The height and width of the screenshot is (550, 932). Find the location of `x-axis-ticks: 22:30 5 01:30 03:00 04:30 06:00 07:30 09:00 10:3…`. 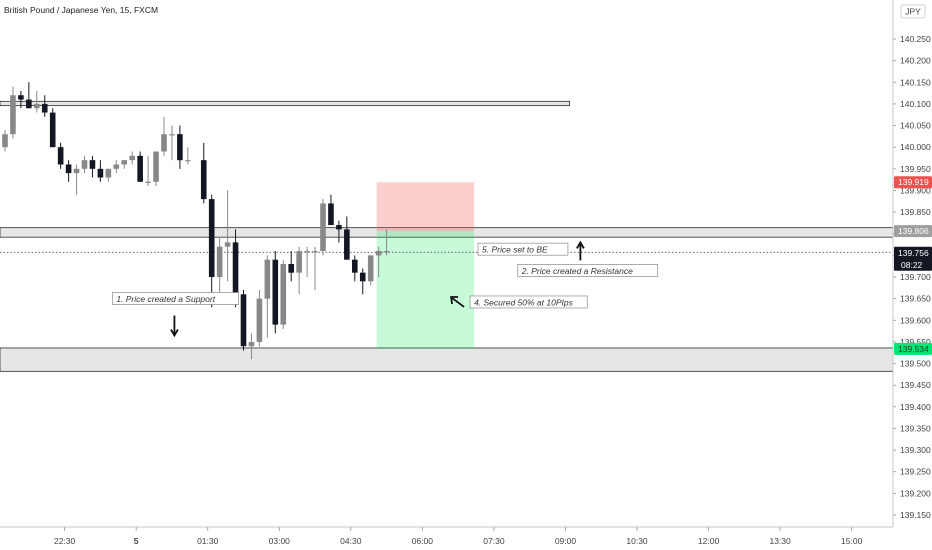

x-axis-ticks: 22:30 5 01:30 03:00 04:30 06:00 07:30 09:00 10:3… is located at coordinates (458, 536).